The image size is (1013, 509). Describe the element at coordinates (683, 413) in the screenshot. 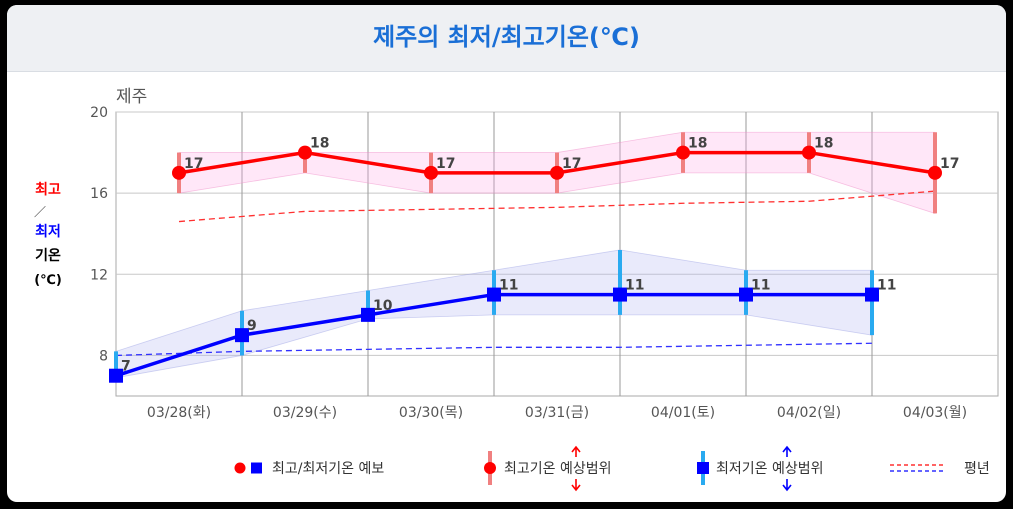

I see `x-tick-label: 04/01(토)` at that location.